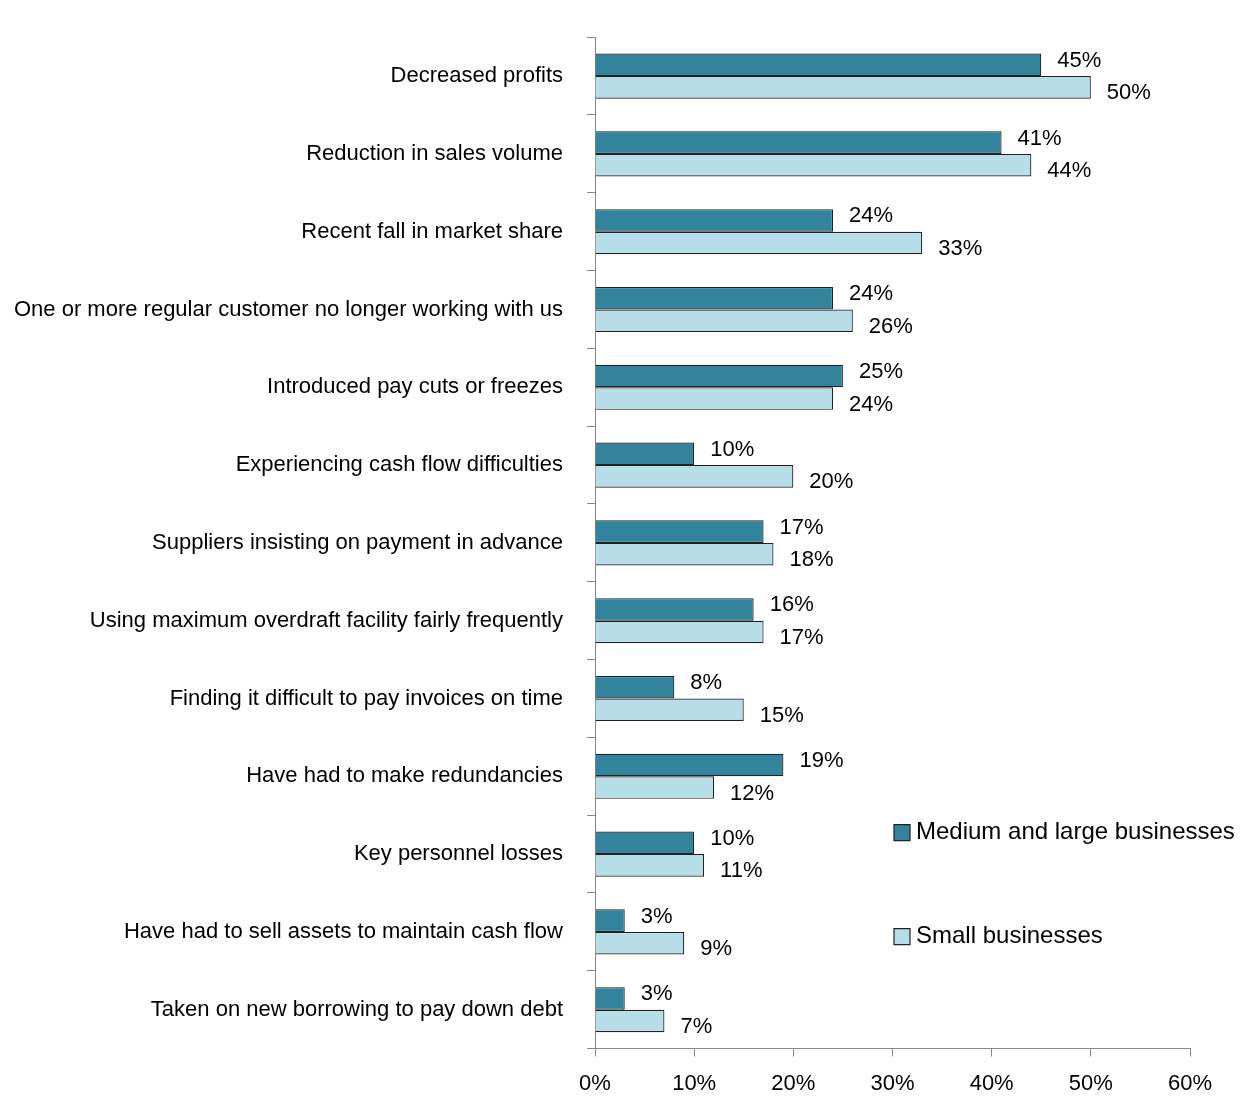 The width and height of the screenshot is (1256, 1111). What do you see at coordinates (831, 481) in the screenshot?
I see `data-label: 20%` at bounding box center [831, 481].